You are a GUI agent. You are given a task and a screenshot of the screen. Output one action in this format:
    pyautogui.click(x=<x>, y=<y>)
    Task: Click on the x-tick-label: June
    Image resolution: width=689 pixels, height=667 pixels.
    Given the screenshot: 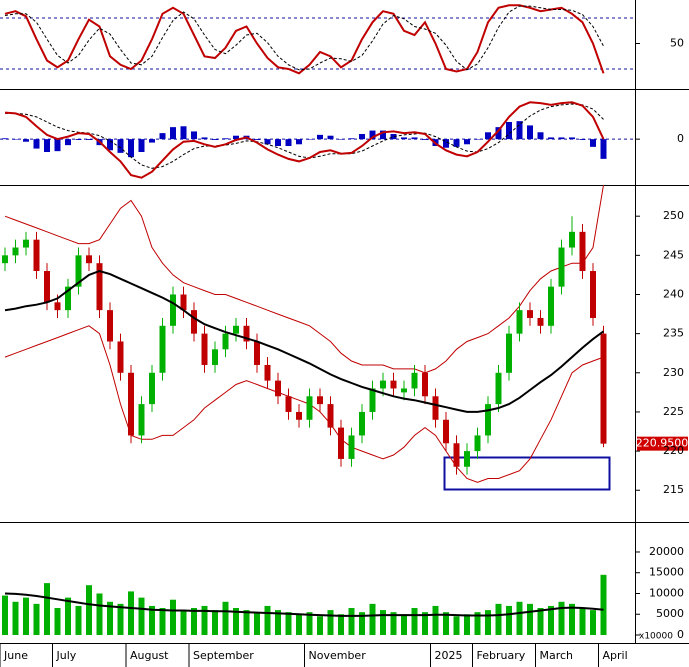 What is the action you would take?
    pyautogui.click(x=15, y=655)
    